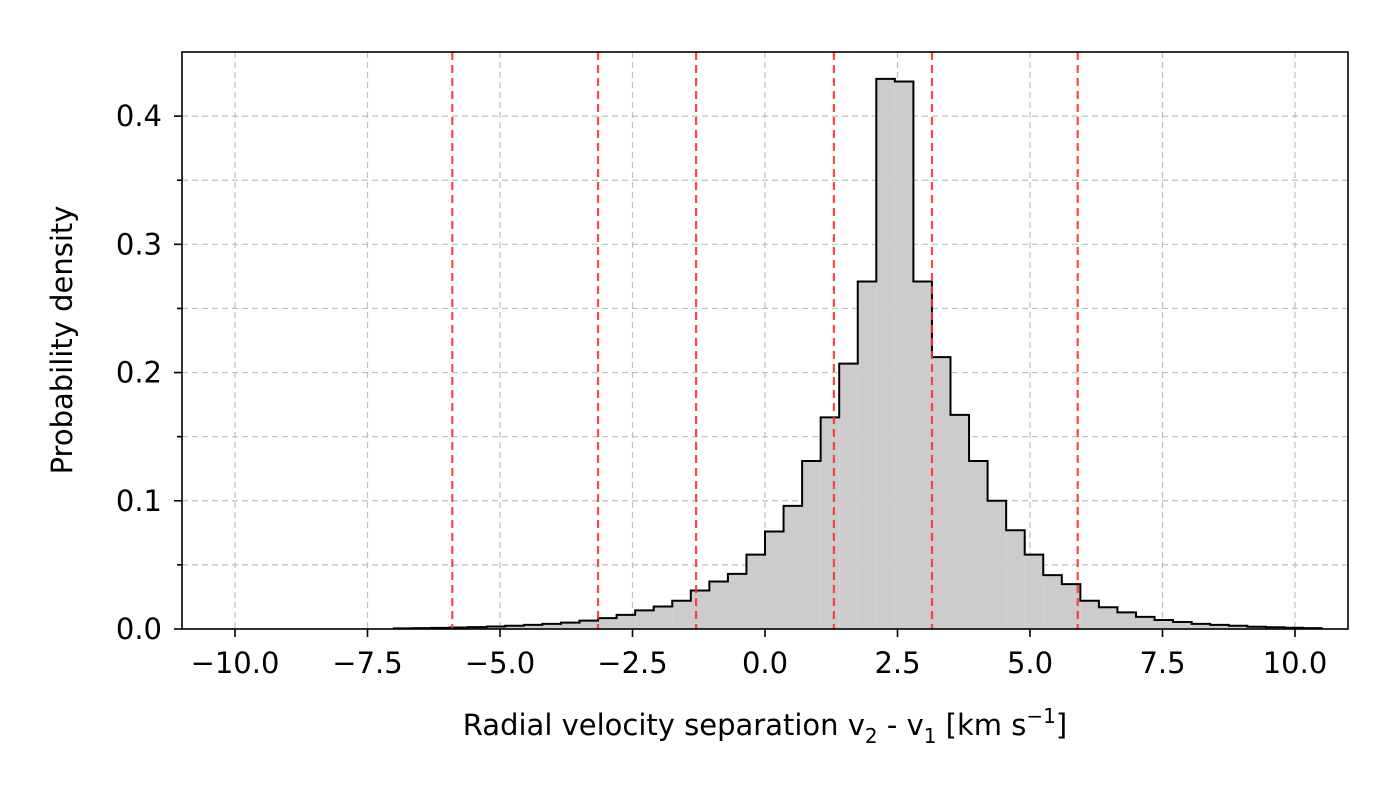 The image size is (1400, 800). Describe the element at coordinates (1295, 663) in the screenshot. I see `x-tick-label: 10.0` at that location.